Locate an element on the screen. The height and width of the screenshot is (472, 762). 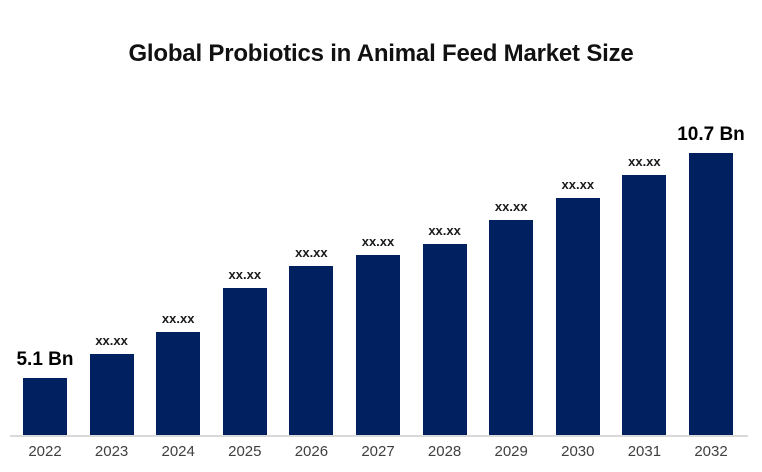
x-axis-label-2022: 2022 is located at coordinates (45, 451).